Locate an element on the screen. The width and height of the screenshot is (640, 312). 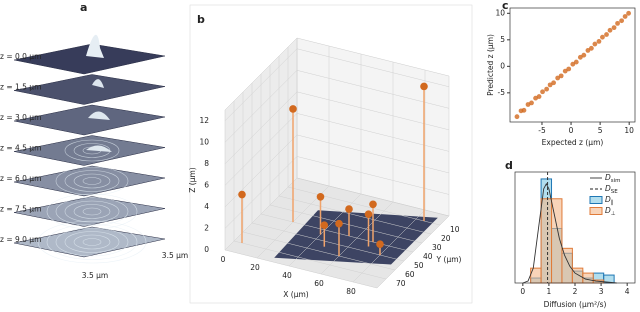
panel-label: c is located at coordinates (505, 6).